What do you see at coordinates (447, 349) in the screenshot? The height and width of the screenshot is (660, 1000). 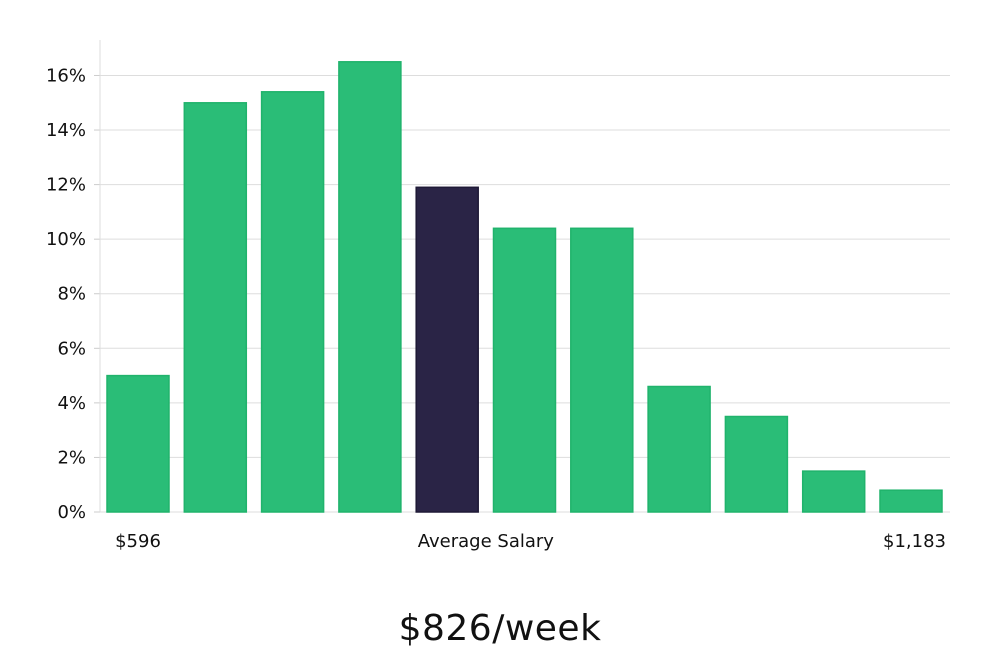 I see `bar-average` at bounding box center [447, 349].